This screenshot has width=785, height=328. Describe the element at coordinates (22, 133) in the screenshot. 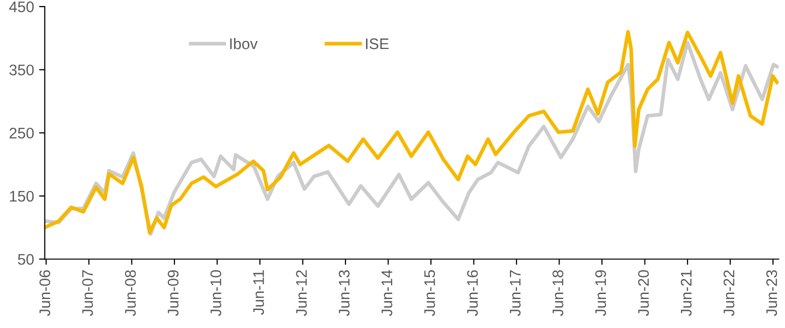

I see `y-tick-label: 250` at that location.